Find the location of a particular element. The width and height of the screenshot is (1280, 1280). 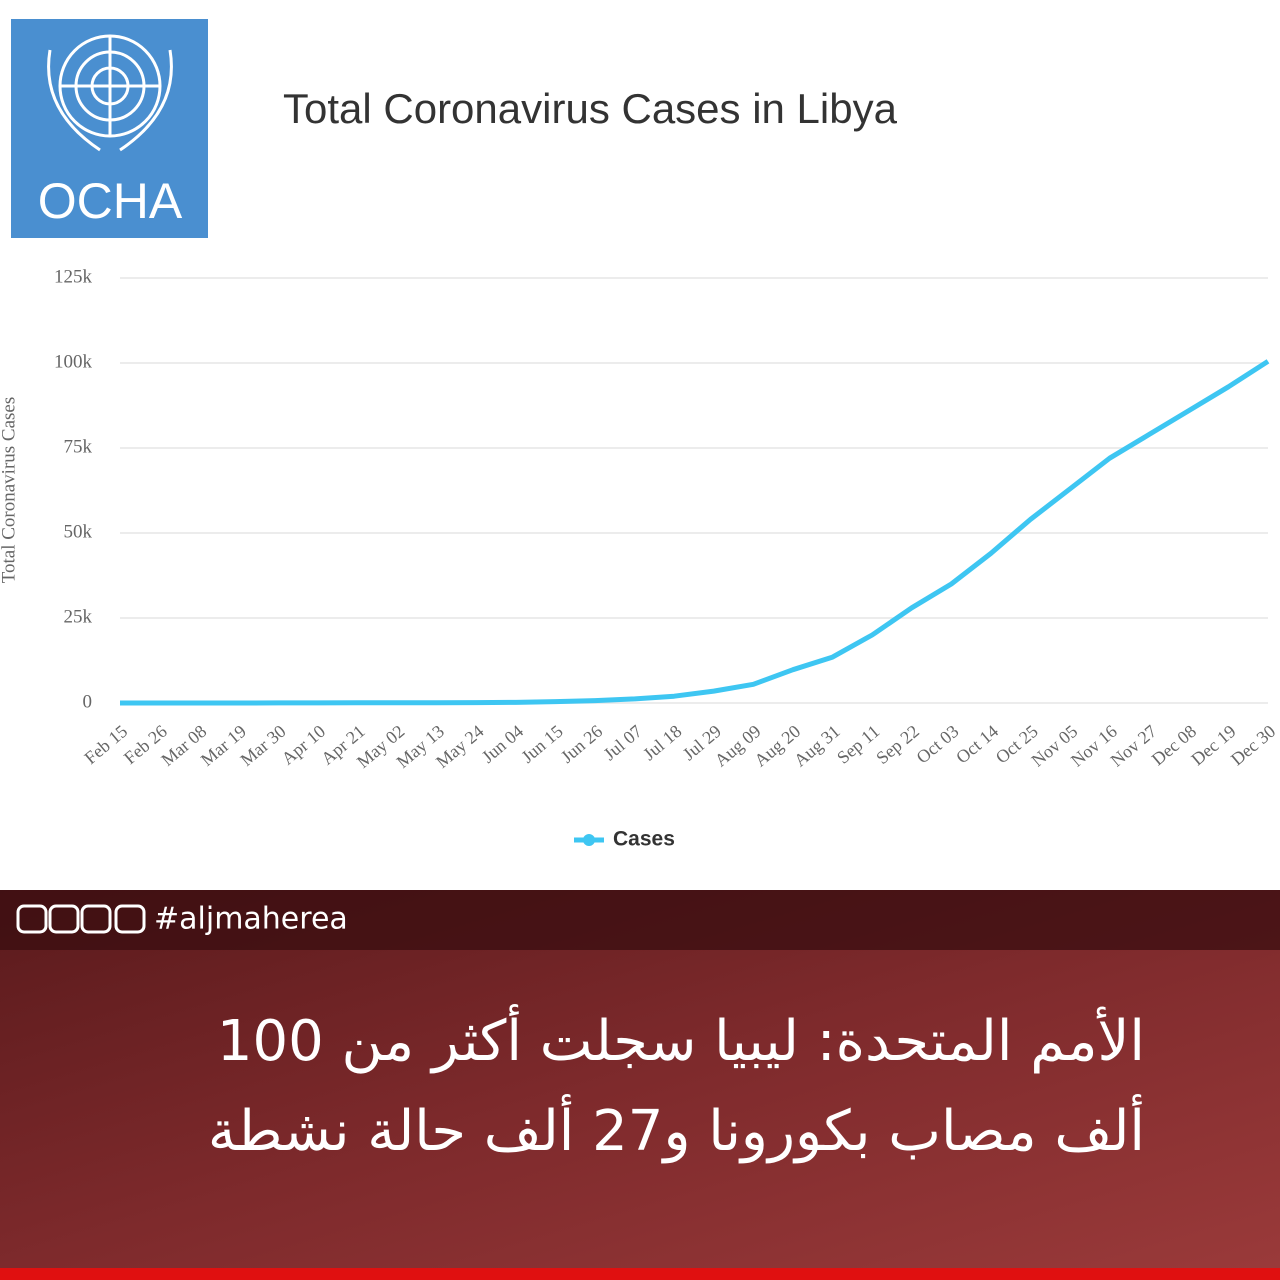

legend-marker is located at coordinates (589, 840).